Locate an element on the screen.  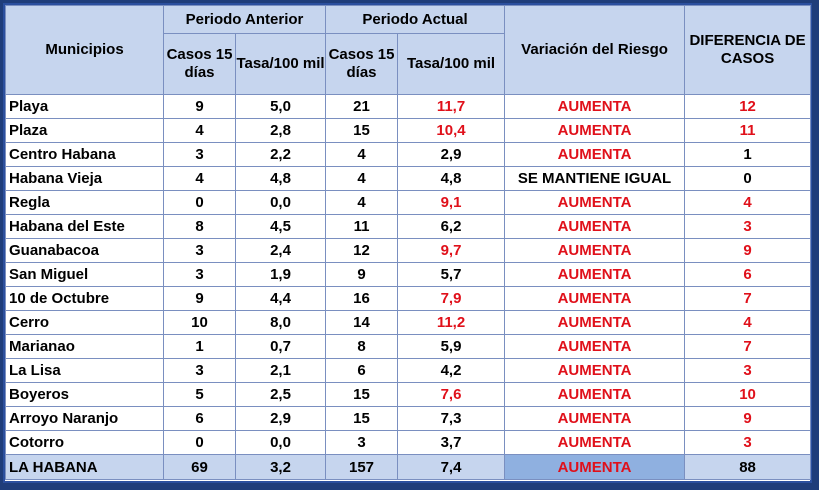
table-row: Habana del Este 8 4,5 11 6,2 AUMENTA 3 is located at coordinates (408, 226).